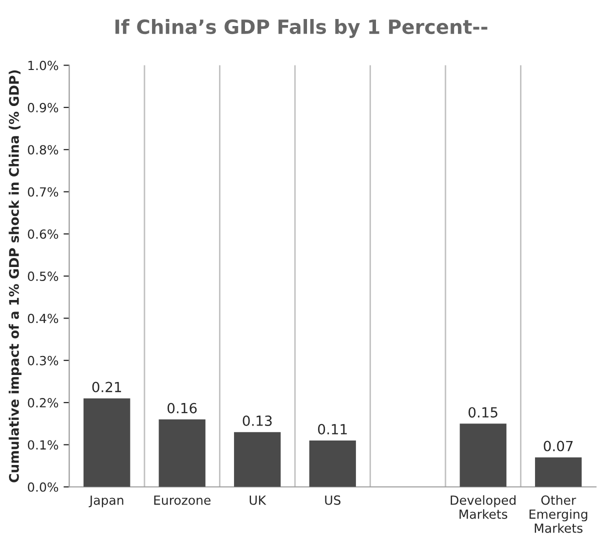 Image resolution: width=602 pixels, height=544 pixels. Describe the element at coordinates (43, 192) in the screenshot. I see `y-tick-label: 0.7%` at that location.